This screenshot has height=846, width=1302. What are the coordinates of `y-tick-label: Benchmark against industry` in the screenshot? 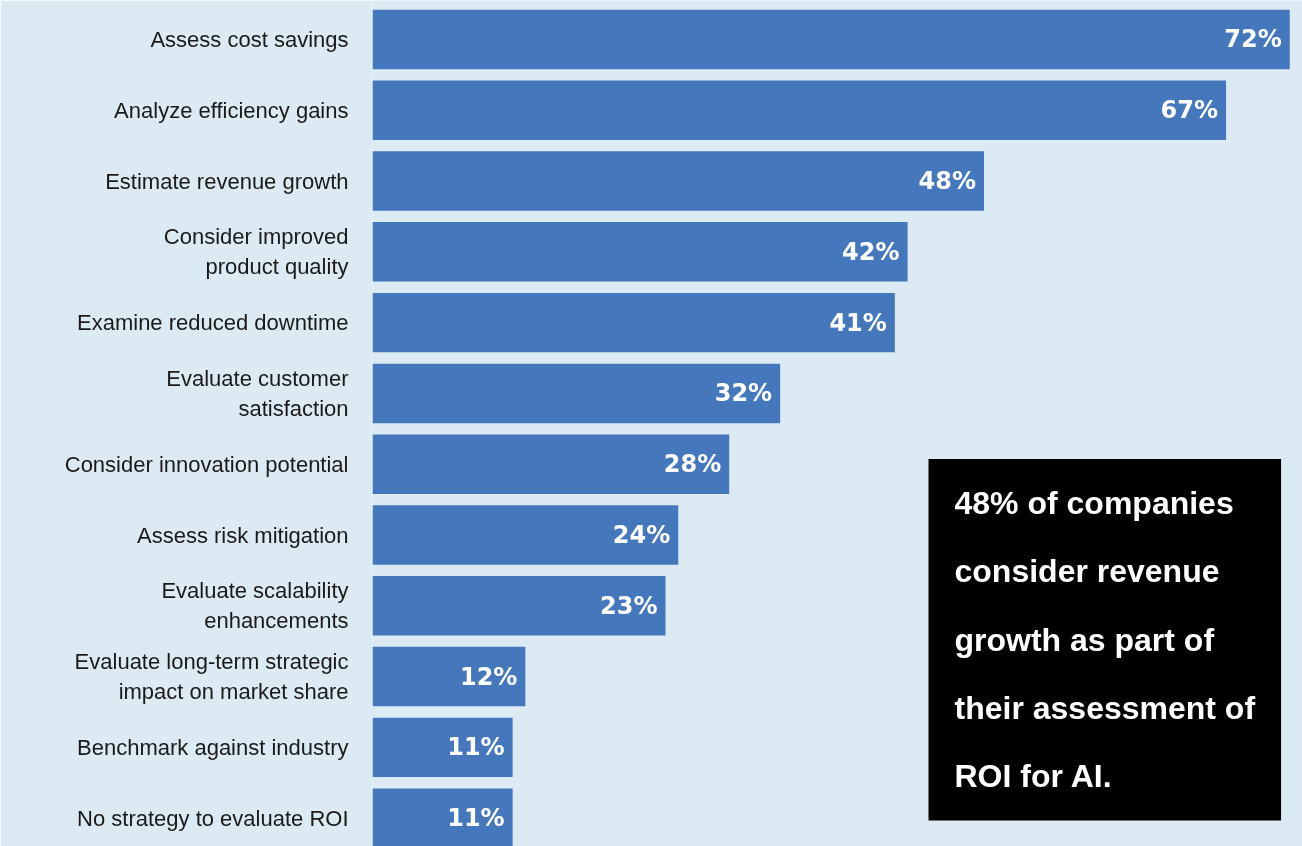 It's located at (213, 747).